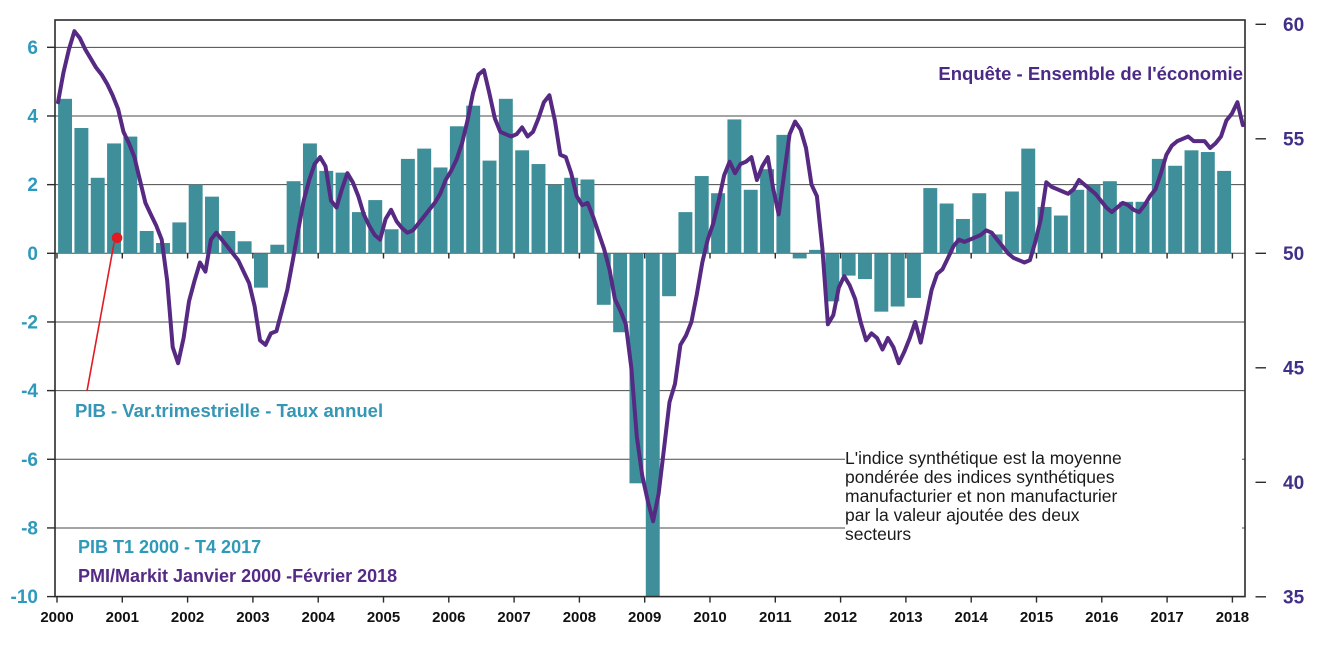  Describe the element at coordinates (32, 116) in the screenshot. I see `left-axis-tick-label: 4` at that location.